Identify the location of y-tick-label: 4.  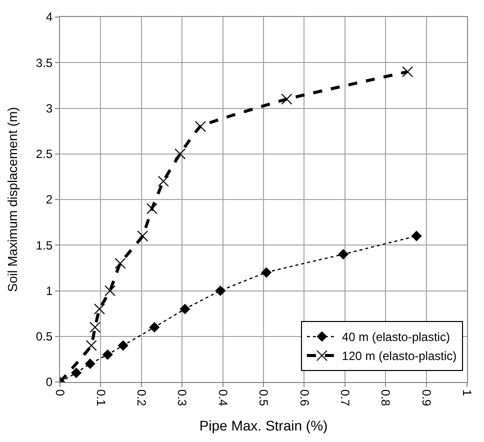
(49, 17).